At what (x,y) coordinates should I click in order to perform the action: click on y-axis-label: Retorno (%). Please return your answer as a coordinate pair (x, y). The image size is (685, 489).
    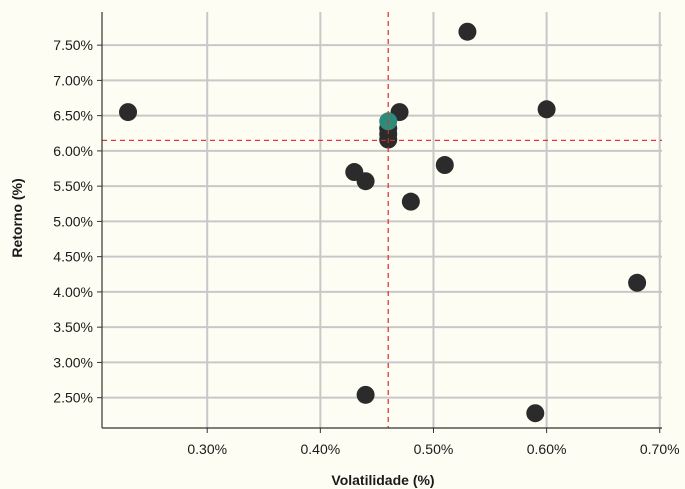
    Looking at the image, I should click on (17, 217).